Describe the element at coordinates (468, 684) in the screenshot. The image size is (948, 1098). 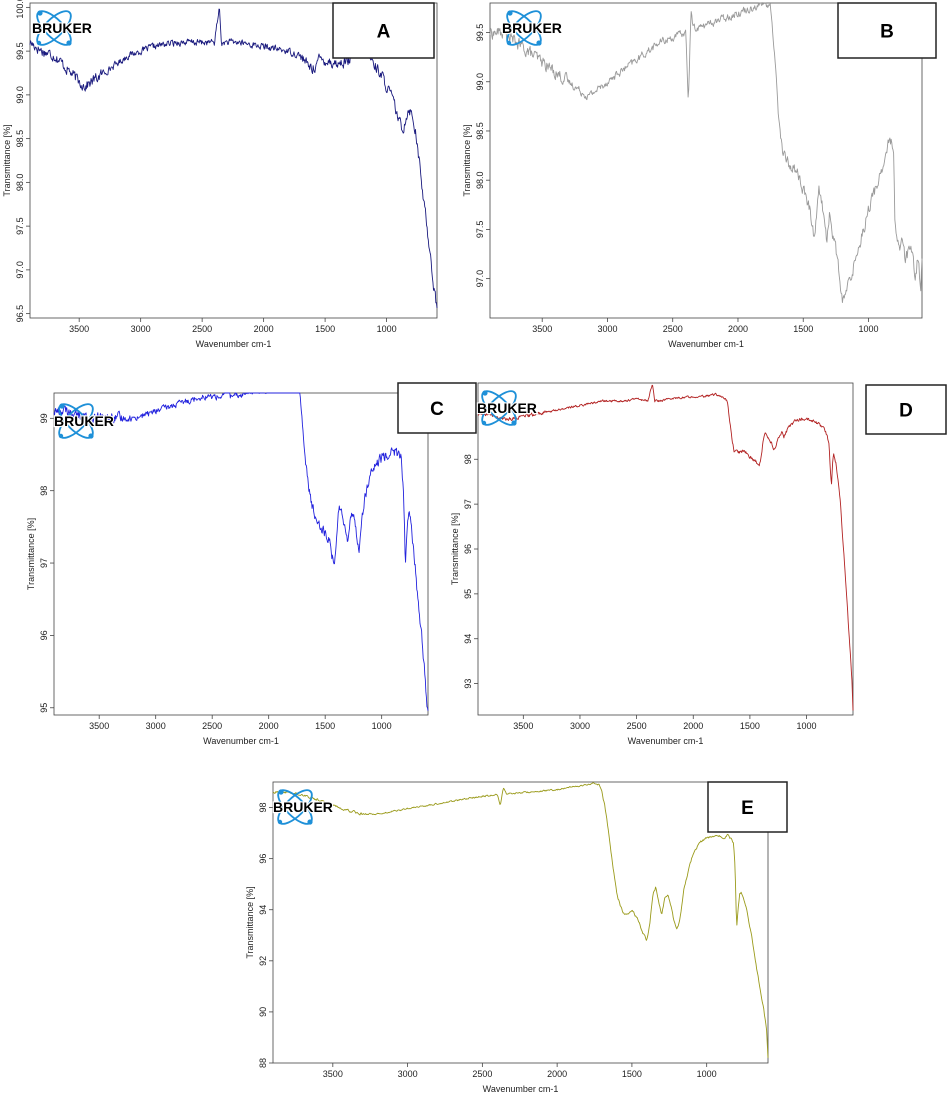
I see `y-tick-label: 93` at that location.